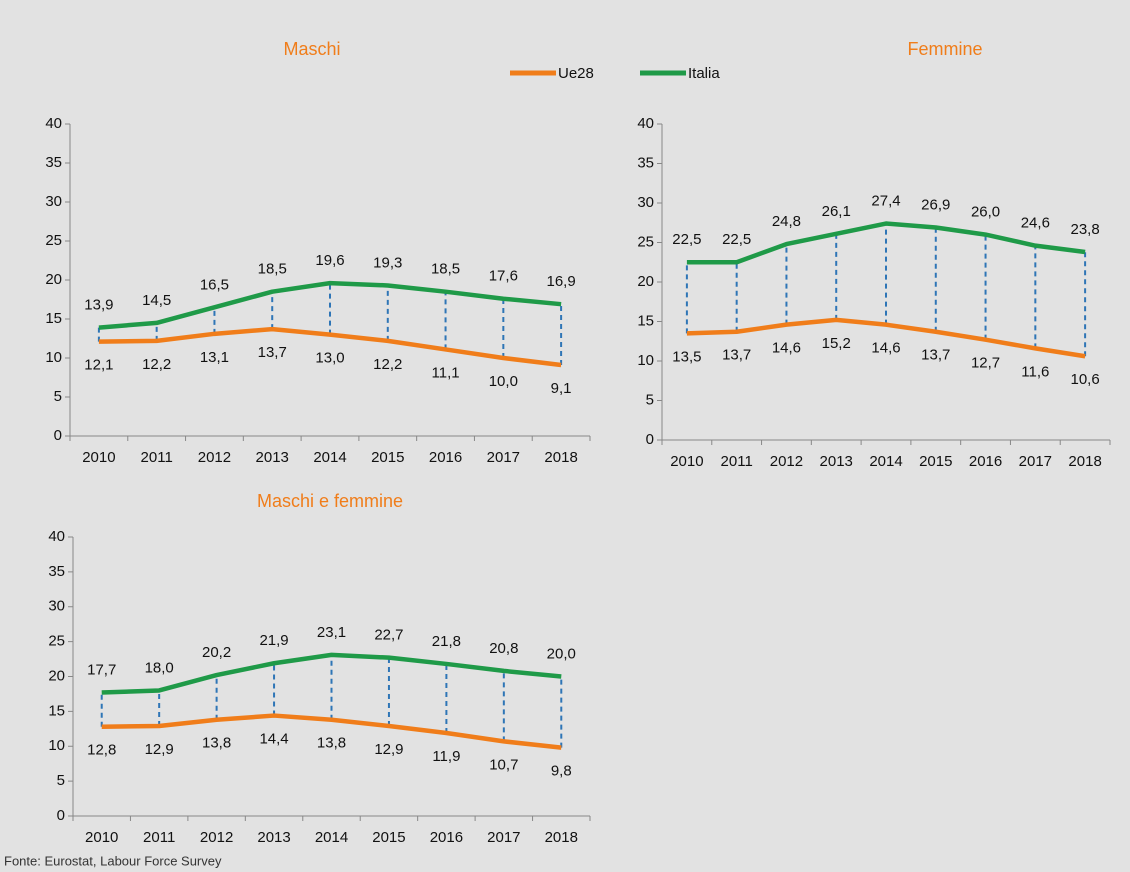  Describe the element at coordinates (561, 653) in the screenshot. I see `data-label: 20,0` at that location.